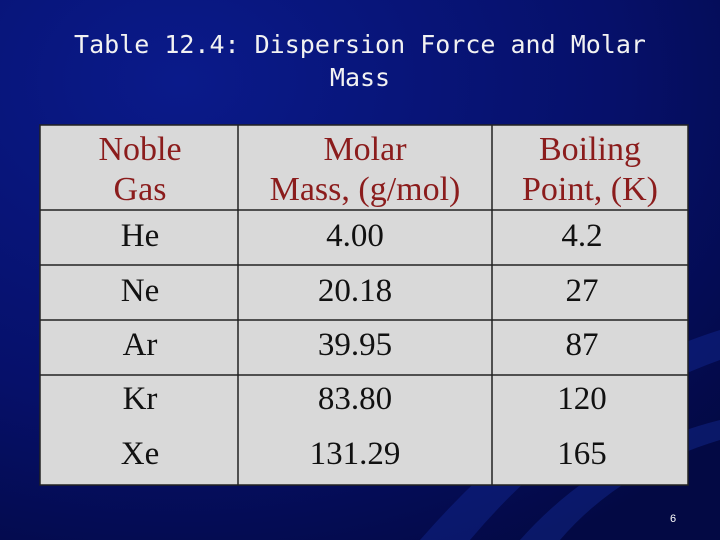 This screenshot has width=720, height=540. I want to click on table-cell: 27, so click(582, 291).